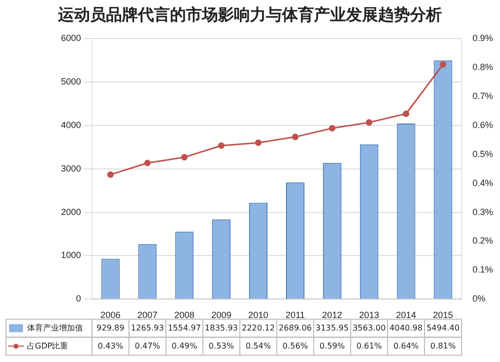  What do you see at coordinates (482, 183) in the screenshot?
I see `y2-tick-label: 0.4%` at bounding box center [482, 183].